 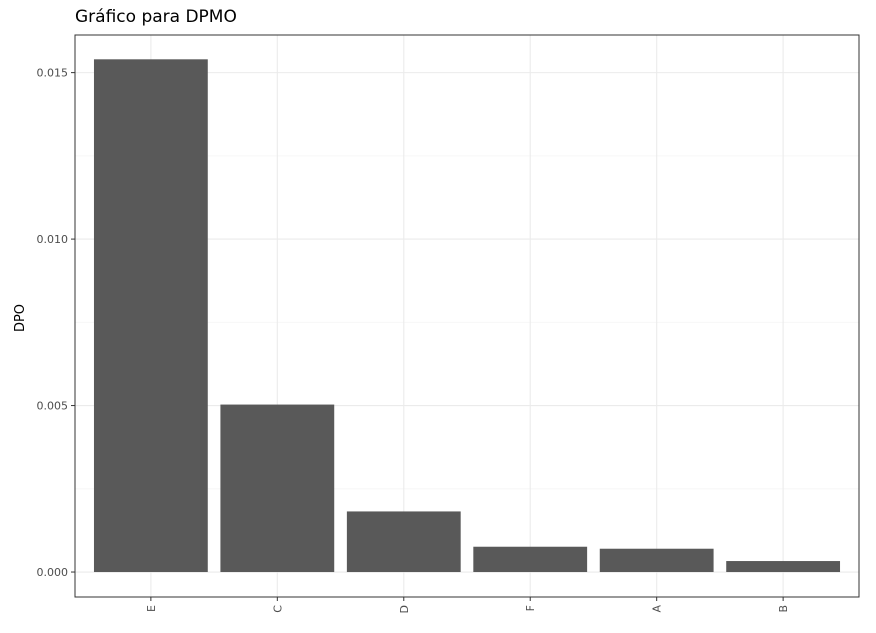 What do you see at coordinates (150, 316) in the screenshot?
I see `bar-E` at bounding box center [150, 316].